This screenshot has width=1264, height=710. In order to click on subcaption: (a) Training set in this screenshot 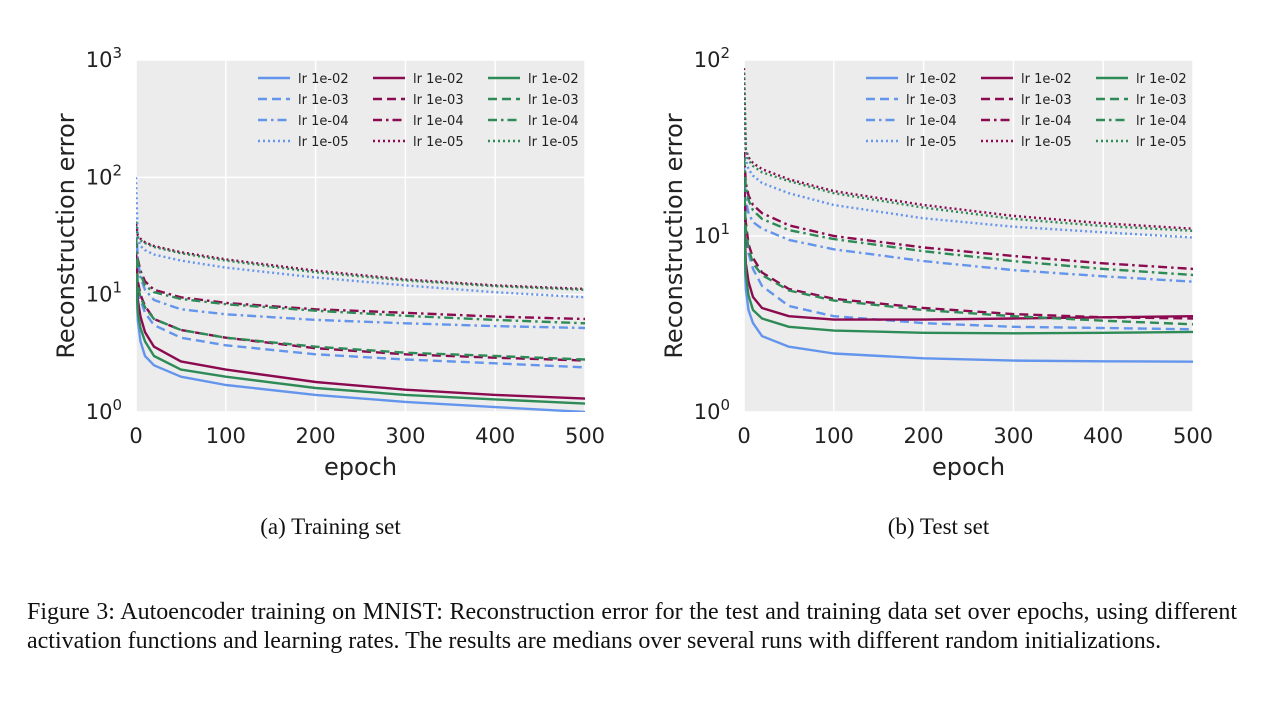, I will do `click(330, 526)`.